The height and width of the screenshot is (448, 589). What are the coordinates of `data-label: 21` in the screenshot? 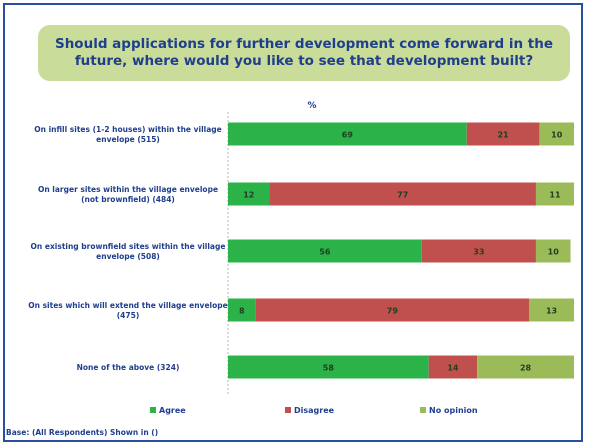 It's located at (503, 135).